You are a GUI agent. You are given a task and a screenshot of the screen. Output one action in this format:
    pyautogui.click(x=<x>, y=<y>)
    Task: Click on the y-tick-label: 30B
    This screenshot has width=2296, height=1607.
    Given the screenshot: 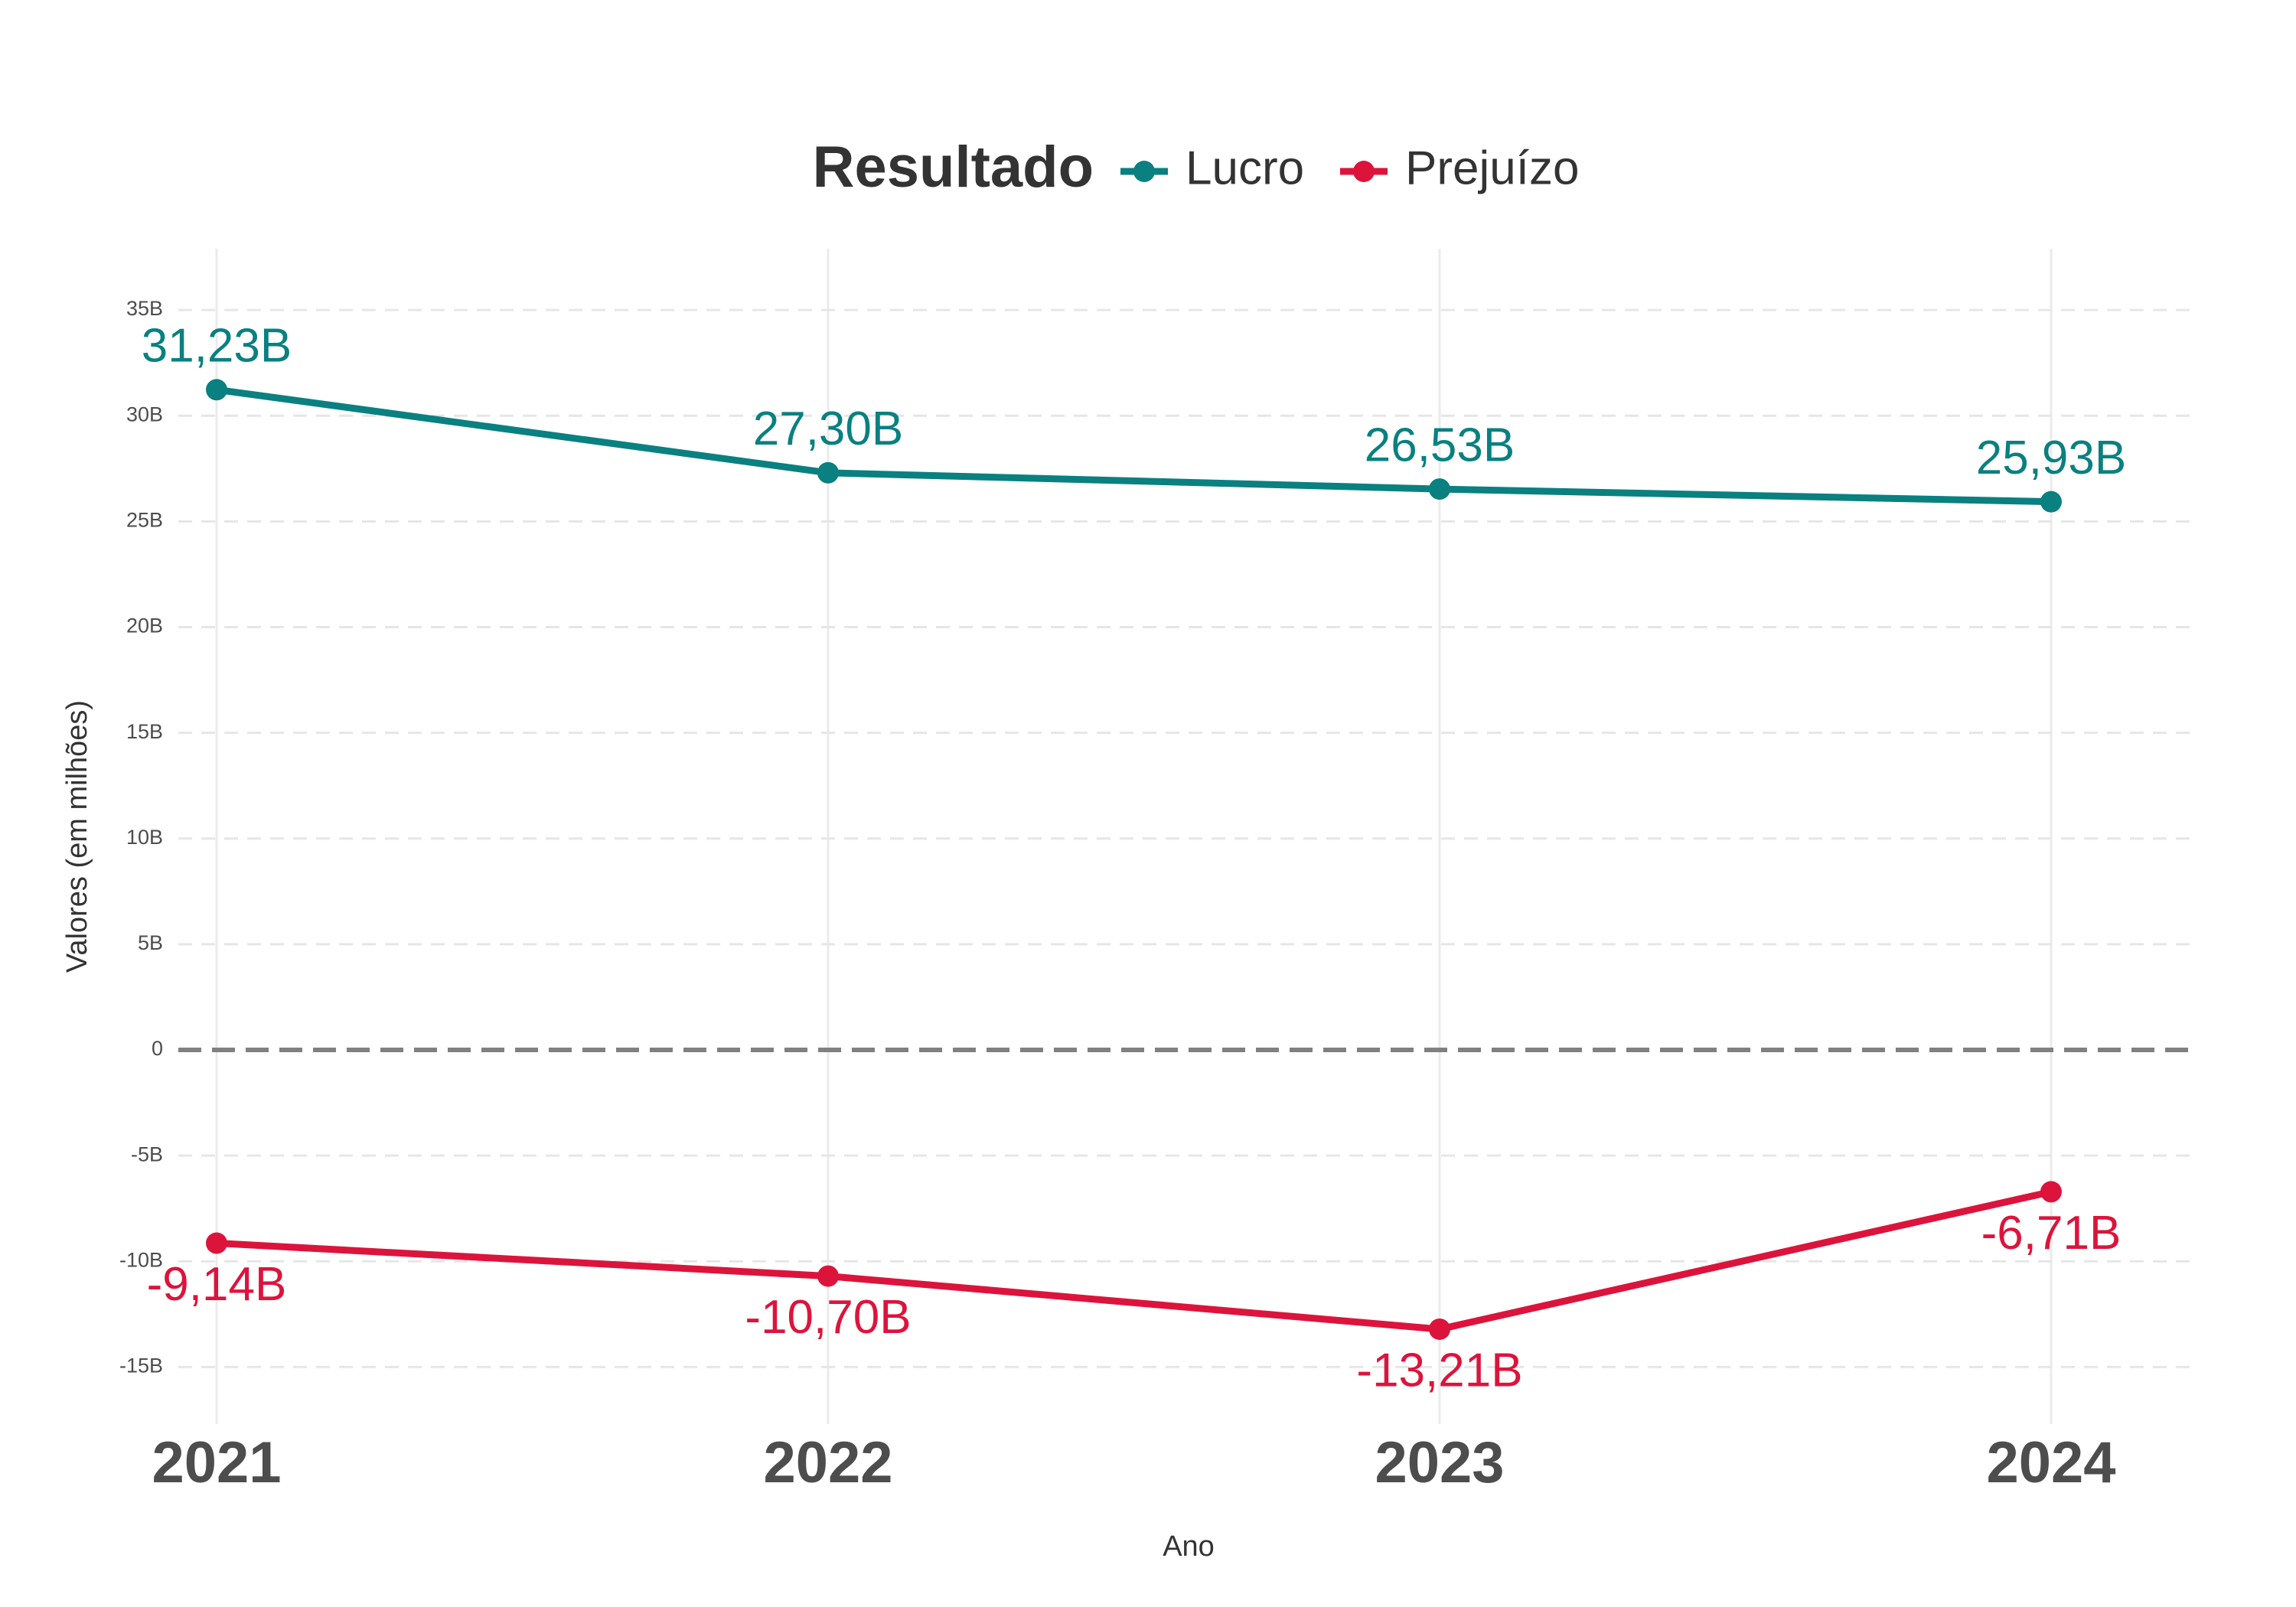 What is the action you would take?
    pyautogui.click(x=144, y=414)
    